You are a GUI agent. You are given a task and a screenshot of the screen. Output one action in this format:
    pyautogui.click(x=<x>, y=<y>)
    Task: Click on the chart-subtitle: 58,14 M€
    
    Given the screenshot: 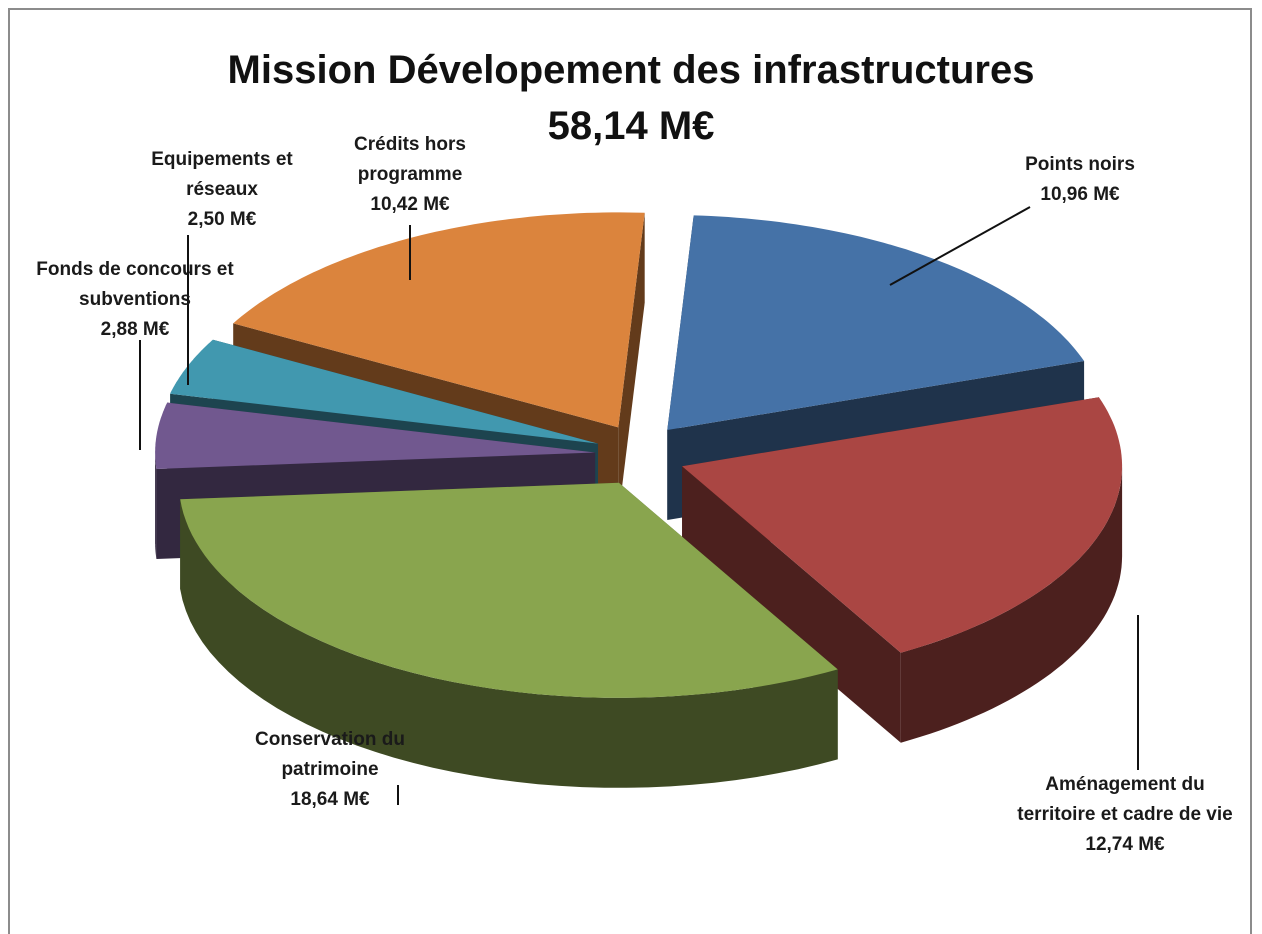 What is the action you would take?
    pyautogui.click(x=631, y=126)
    